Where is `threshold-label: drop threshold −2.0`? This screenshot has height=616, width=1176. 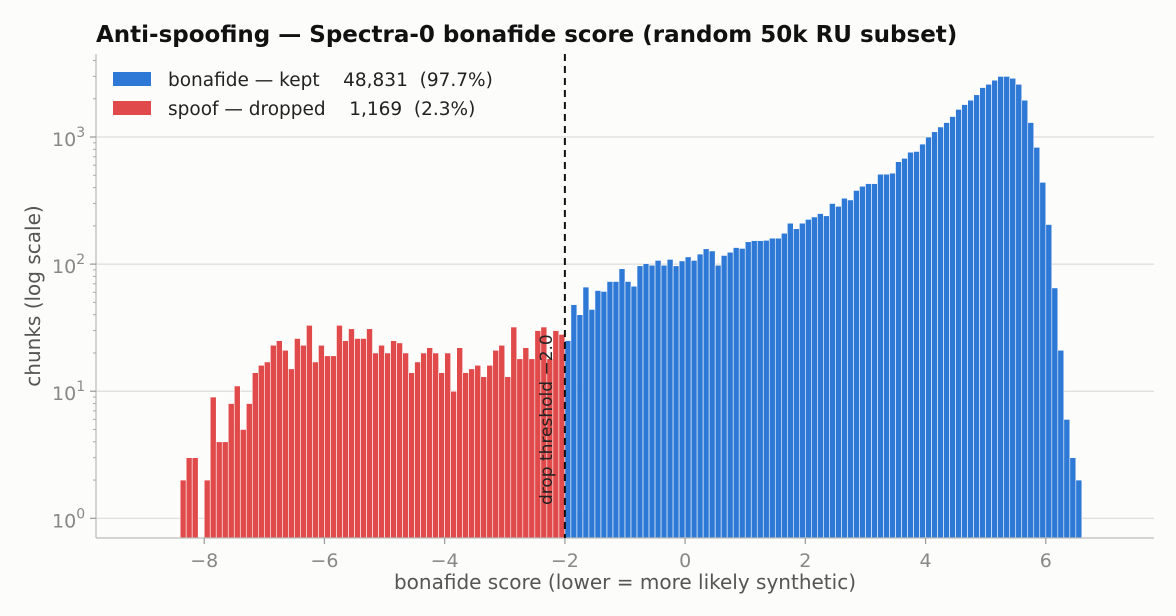
threshold-label: drop threshold −2.0 is located at coordinates (547, 419).